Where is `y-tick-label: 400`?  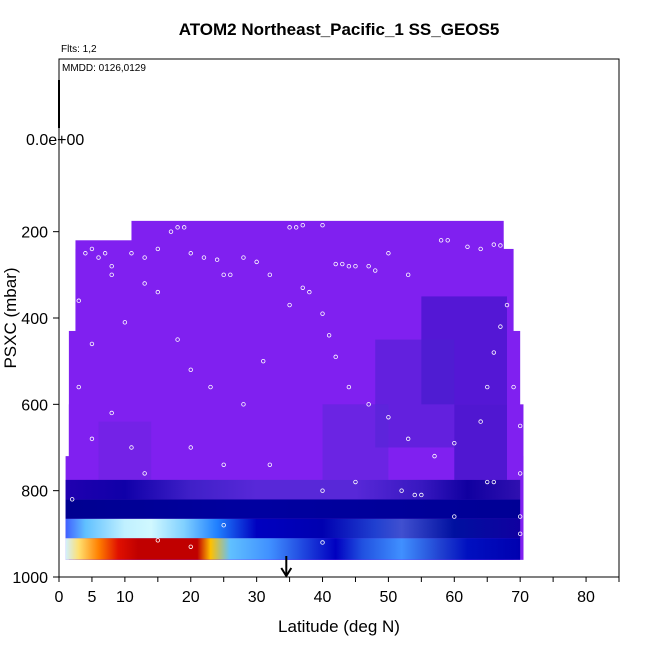 y-tick-label: 400 is located at coordinates (34, 319).